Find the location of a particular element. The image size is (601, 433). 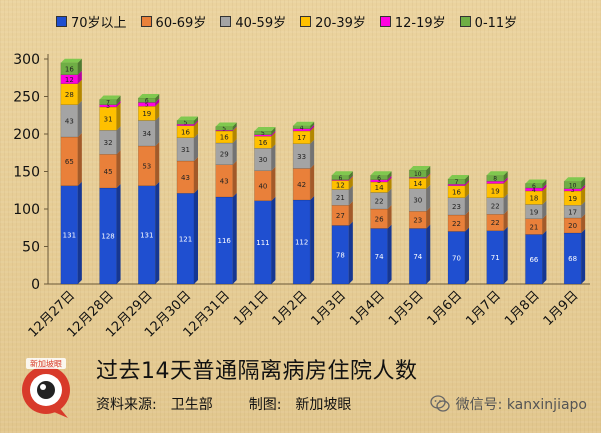

svg-text: 新加坡眼 is located at coordinates (46, 364).